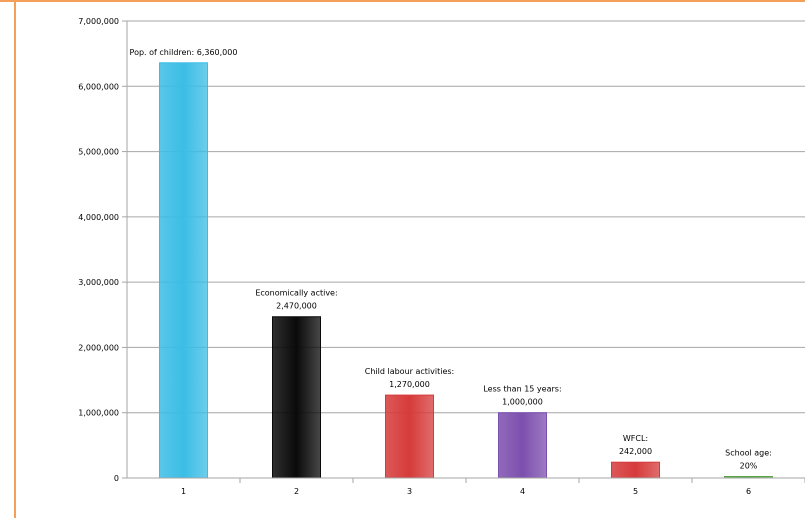 This screenshot has height=518, width=805. What do you see at coordinates (98, 21) in the screenshot?
I see `y-tick-label: 7,000,000` at bounding box center [98, 21].